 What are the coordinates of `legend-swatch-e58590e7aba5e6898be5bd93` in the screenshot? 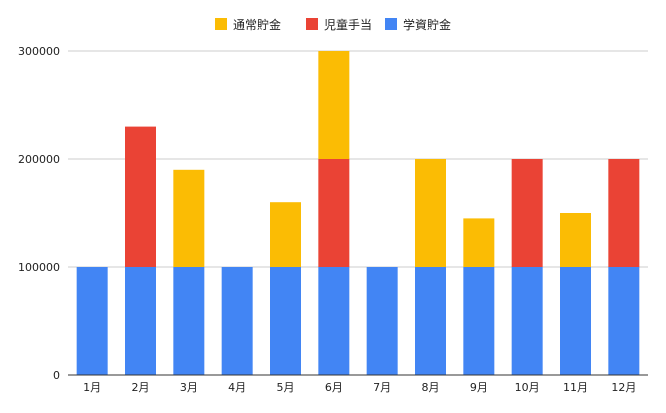 It's located at (312, 24).